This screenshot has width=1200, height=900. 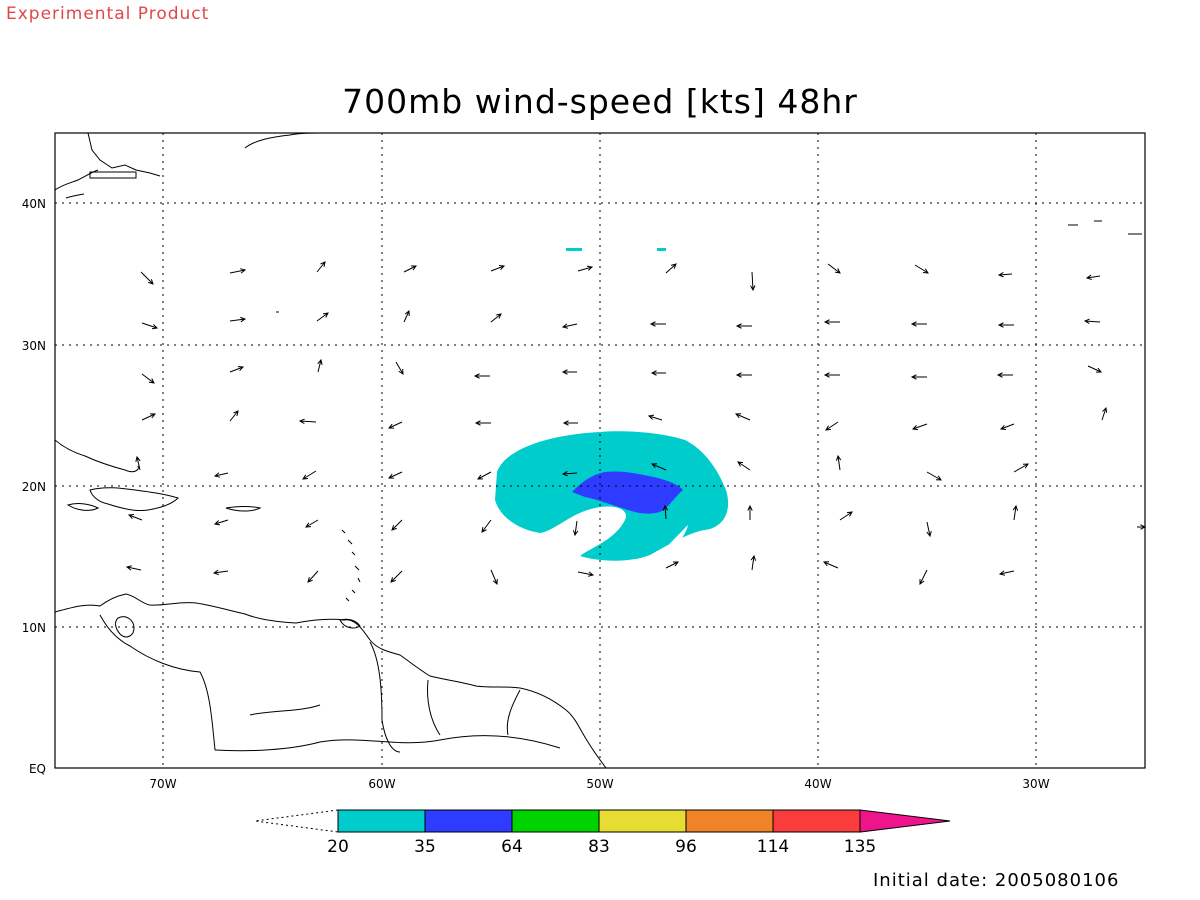 What do you see at coordinates (996, 880) in the screenshot?
I see `initial-date-label: Initial date: 2005080106` at bounding box center [996, 880].